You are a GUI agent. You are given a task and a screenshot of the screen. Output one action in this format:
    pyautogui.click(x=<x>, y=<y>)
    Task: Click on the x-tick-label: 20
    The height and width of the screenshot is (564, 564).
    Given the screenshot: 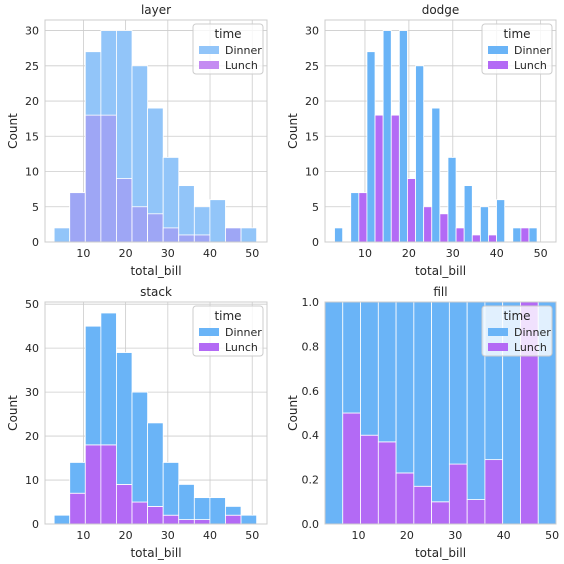 What is the action you would take?
    pyautogui.click(x=407, y=535)
    